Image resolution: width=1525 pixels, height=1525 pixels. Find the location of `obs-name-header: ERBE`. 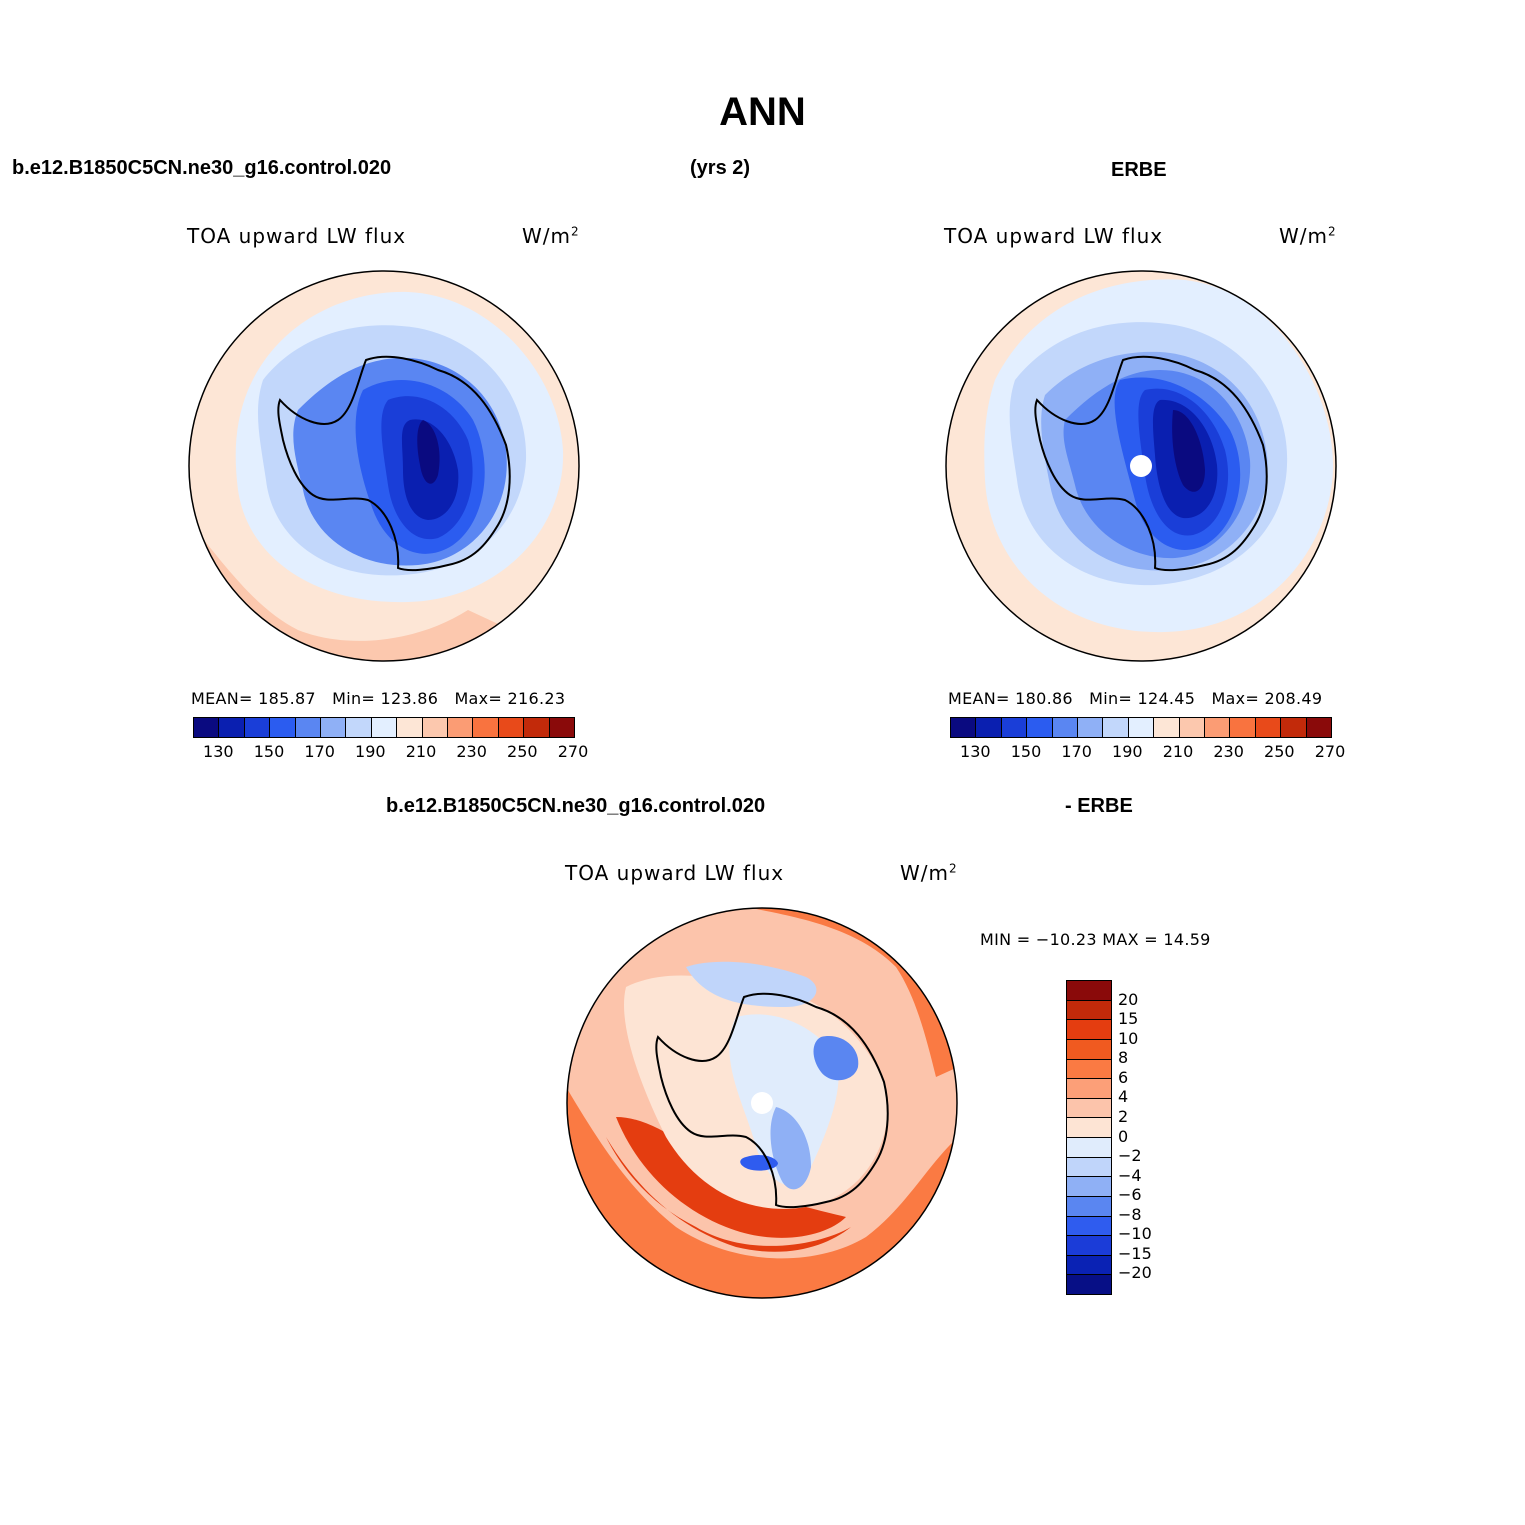

obs-name-header: ERBE is located at coordinates (1139, 170).